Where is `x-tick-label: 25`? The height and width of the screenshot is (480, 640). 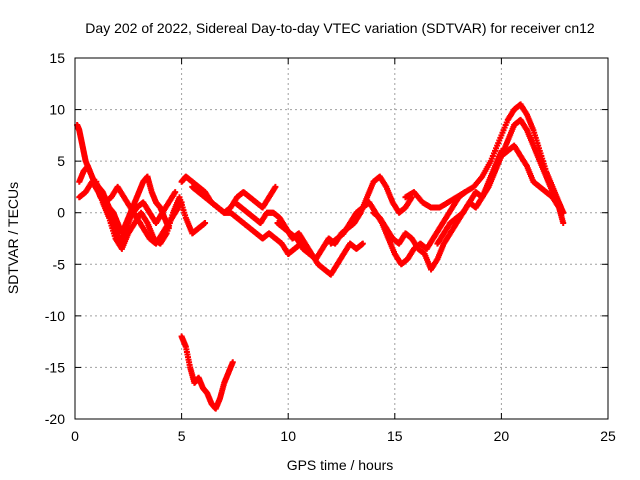 x-tick-label: 25 is located at coordinates (608, 436).